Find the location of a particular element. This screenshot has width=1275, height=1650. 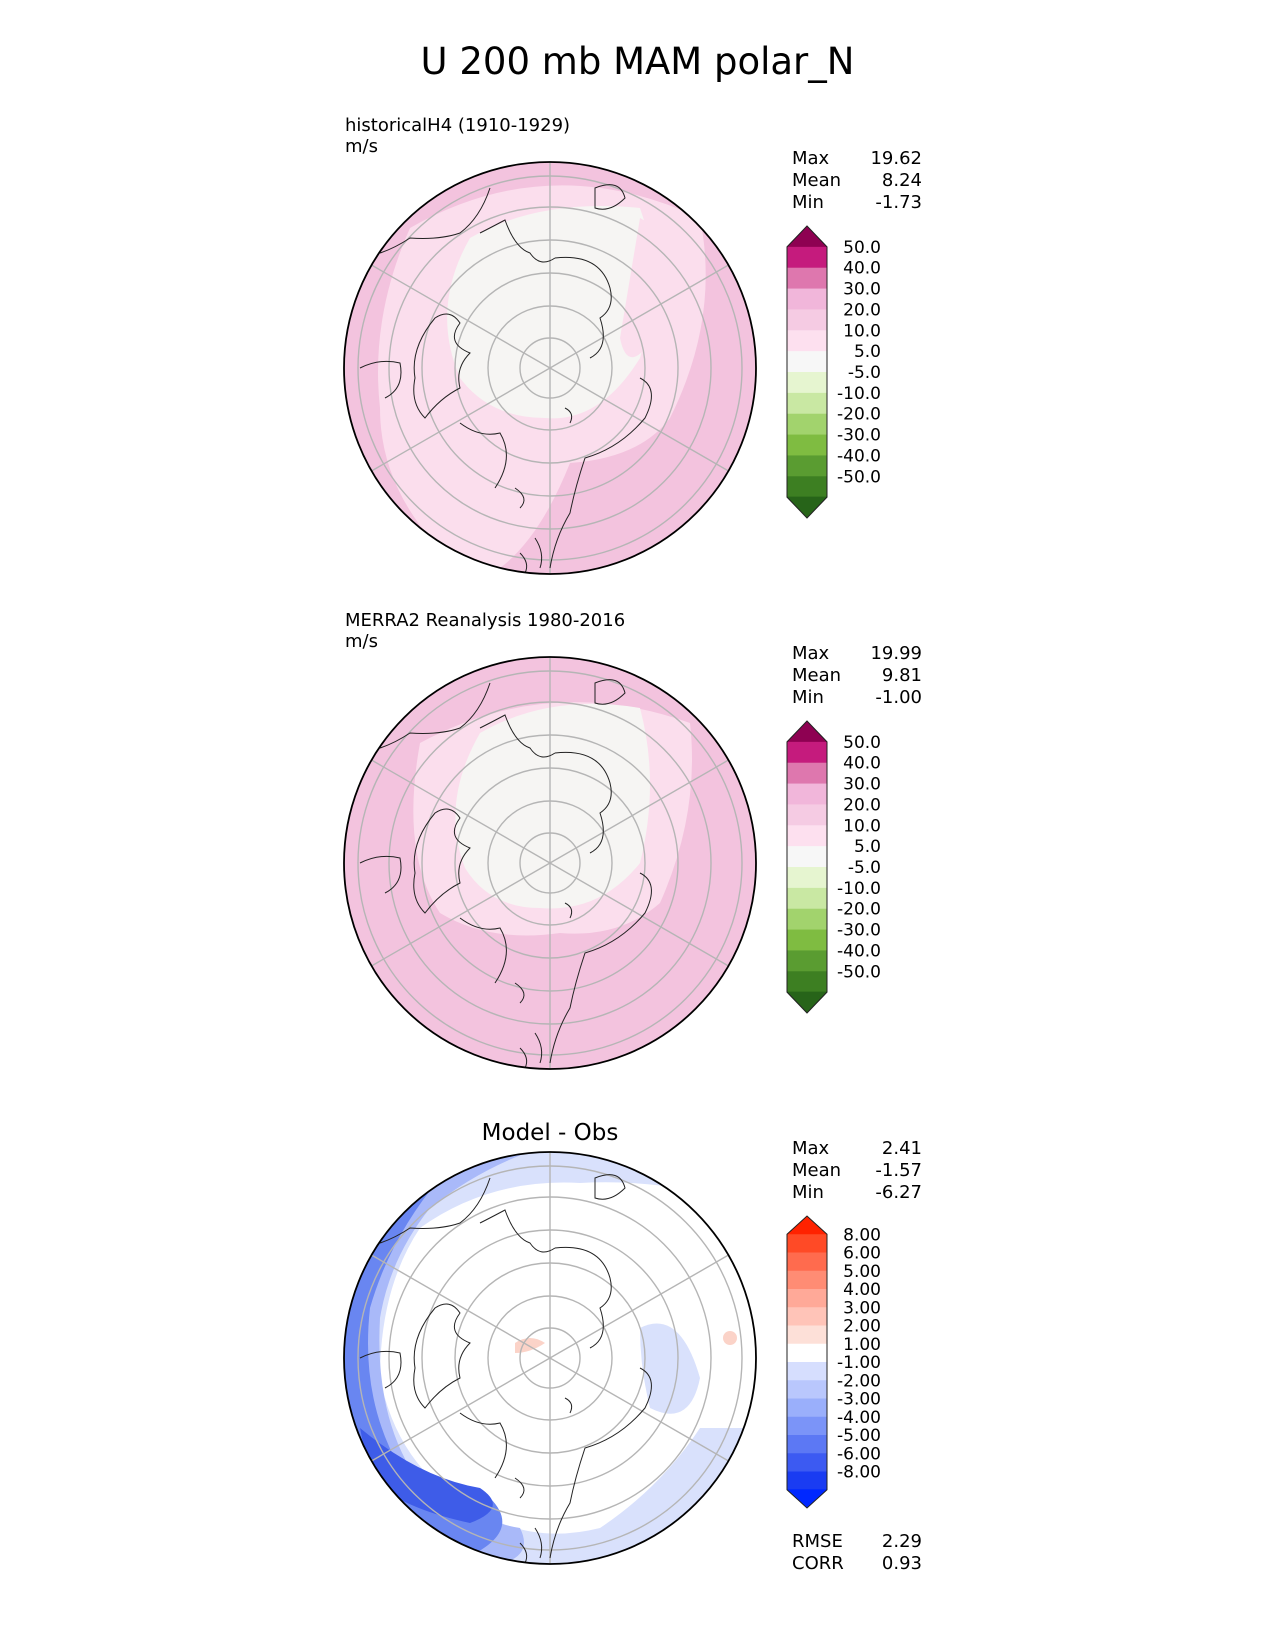

panel-model-name: historicalH4 (1910-1929) is located at coordinates (458, 125).